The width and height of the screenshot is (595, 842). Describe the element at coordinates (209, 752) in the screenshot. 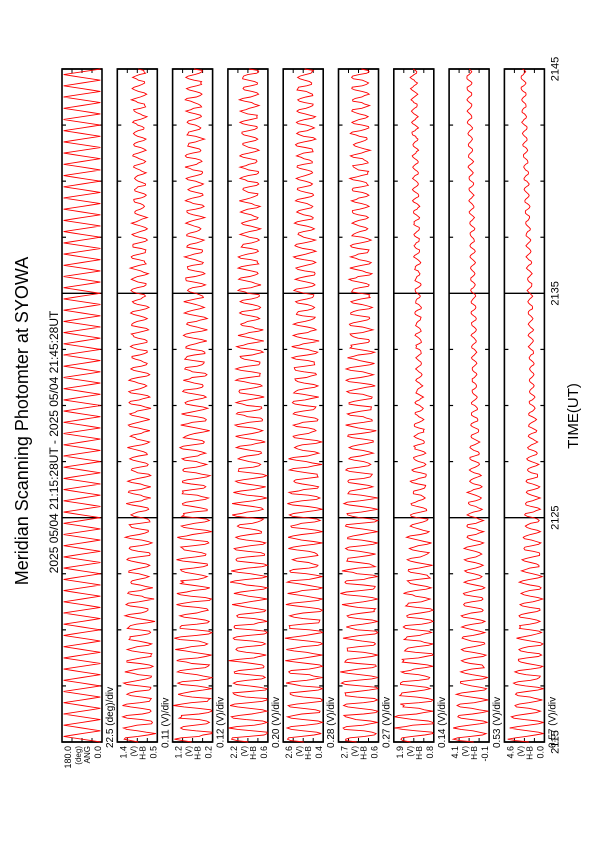

I see `y-bottom-label: 0.2` at that location.